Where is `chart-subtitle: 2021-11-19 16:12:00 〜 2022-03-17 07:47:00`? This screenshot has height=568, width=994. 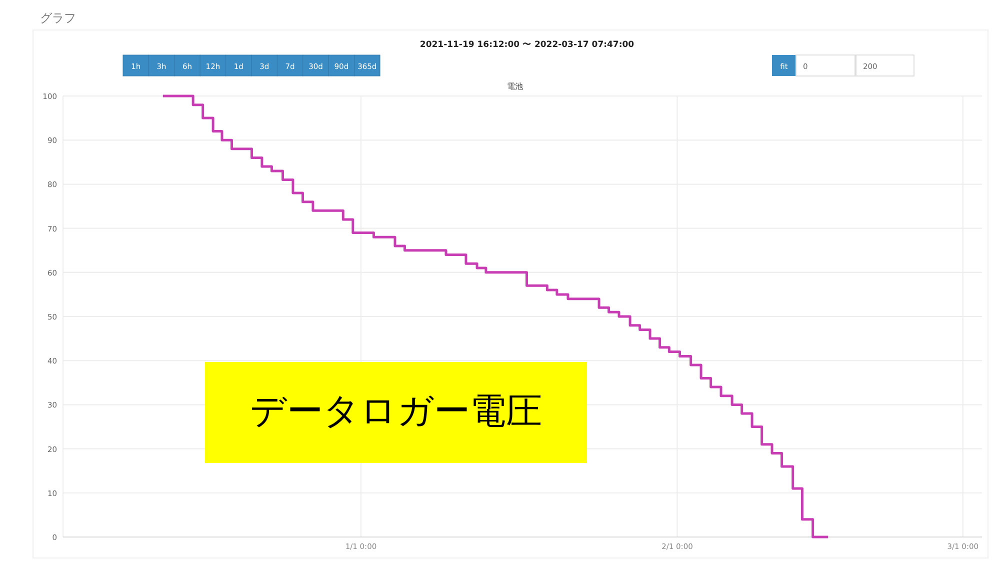 chart-subtitle: 2021-11-19 16:12:00 〜 2022-03-17 07:47:00 is located at coordinates (527, 45).